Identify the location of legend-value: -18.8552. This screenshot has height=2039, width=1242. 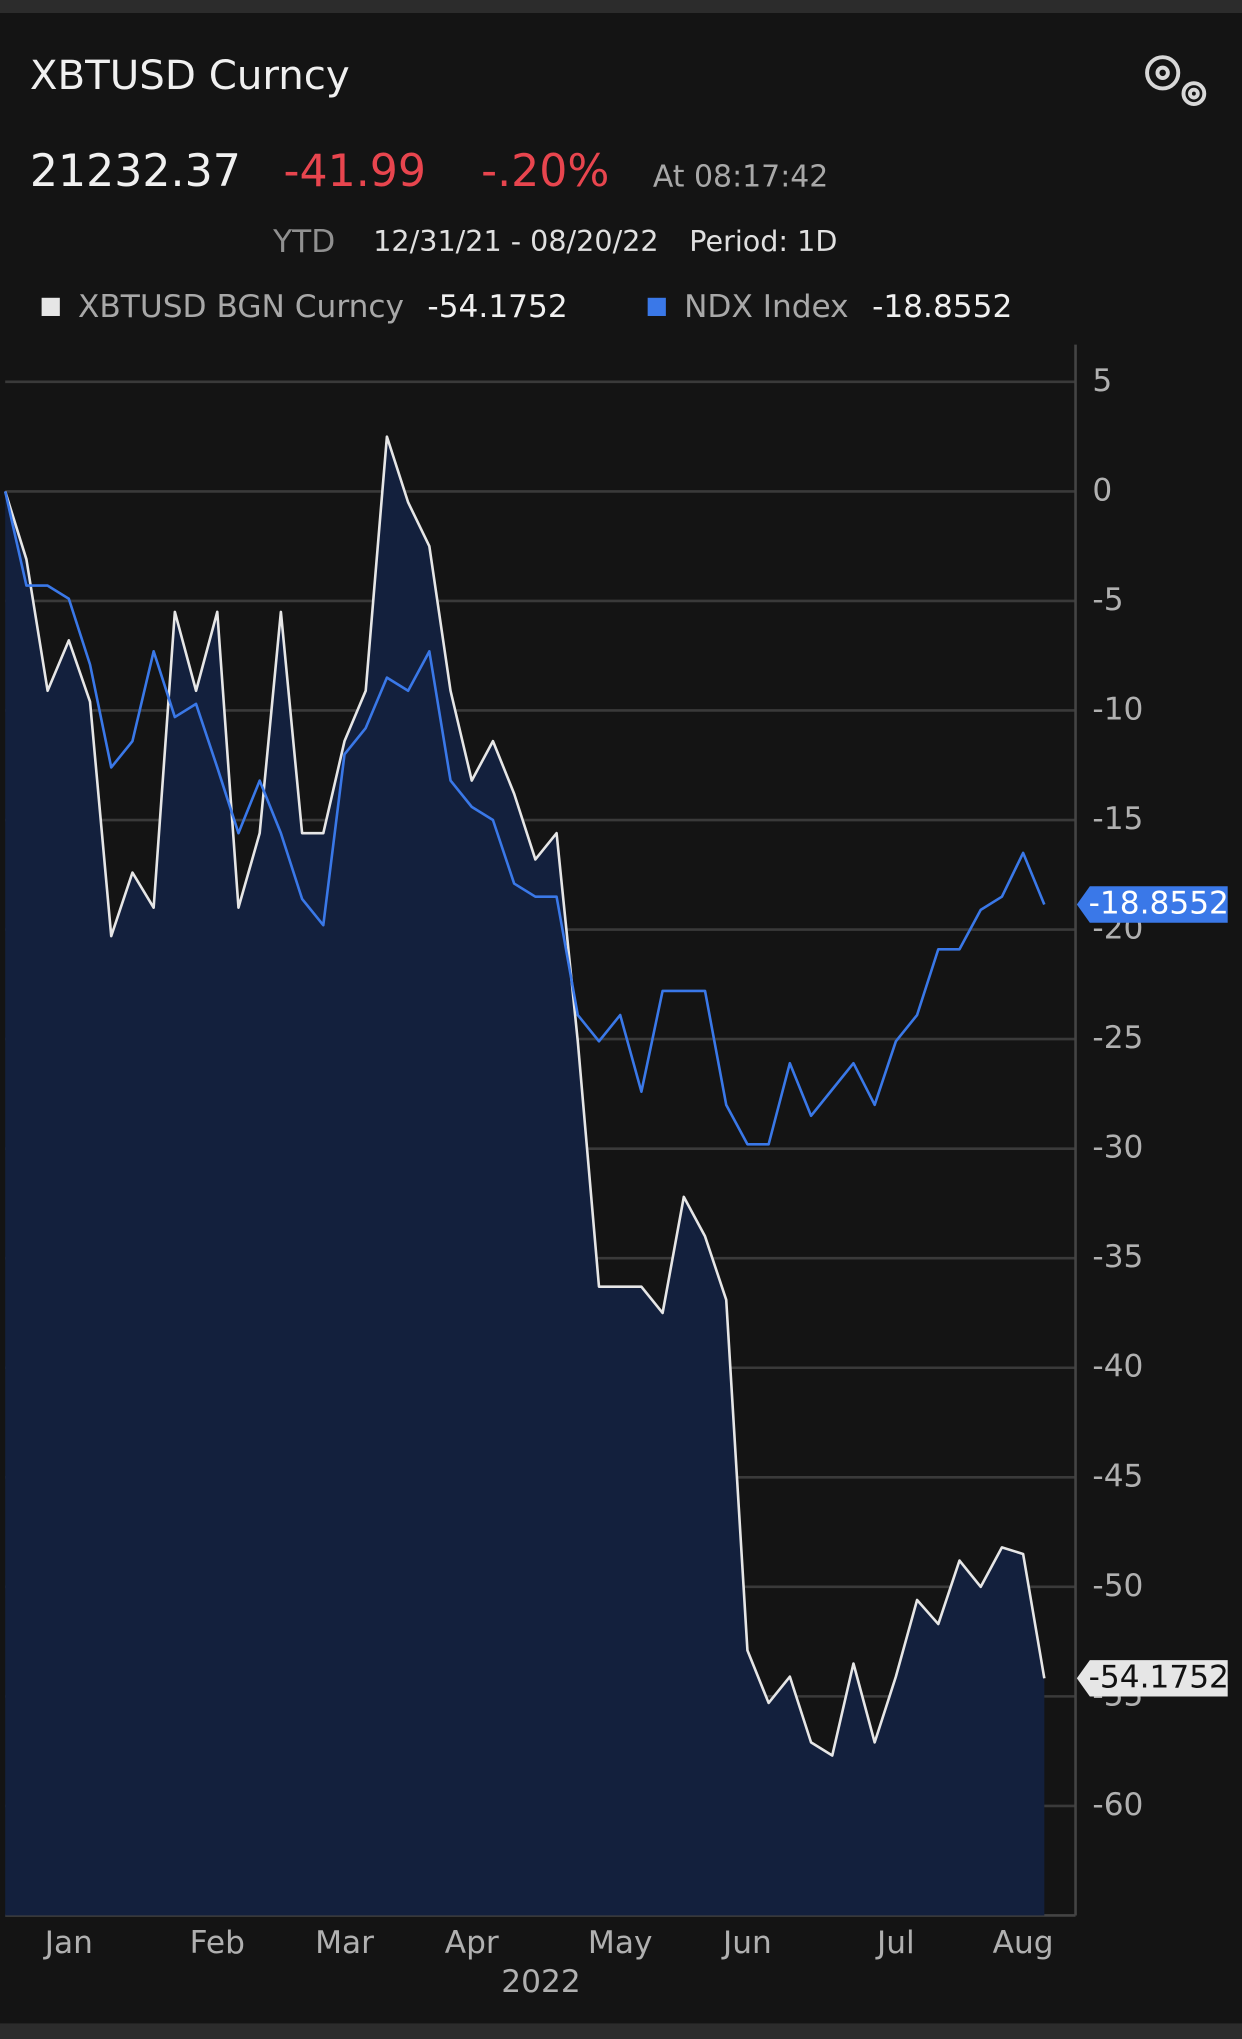
(942, 307).